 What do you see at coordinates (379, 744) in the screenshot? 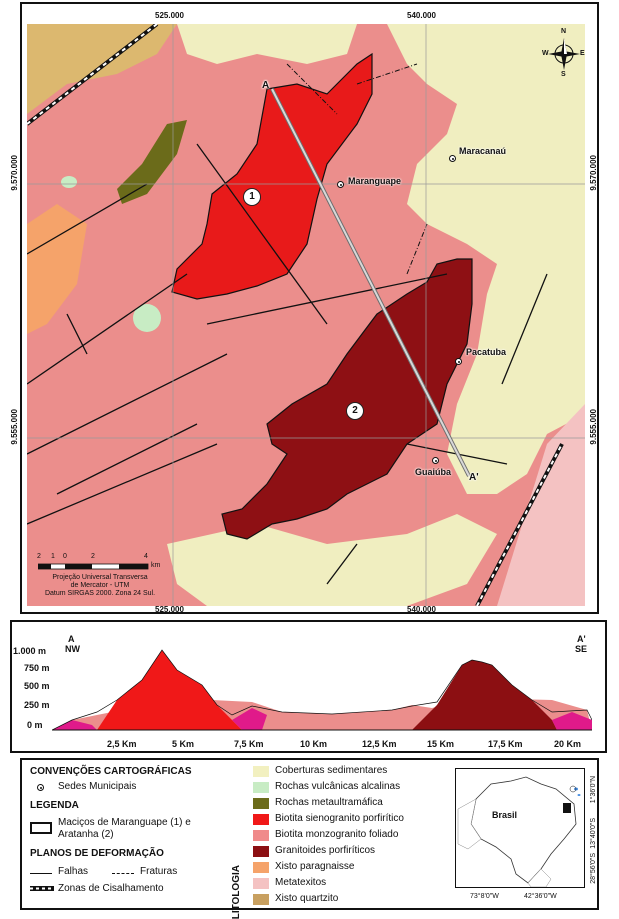
I see `dist-label-12-5: 12,5 Km` at bounding box center [379, 744].